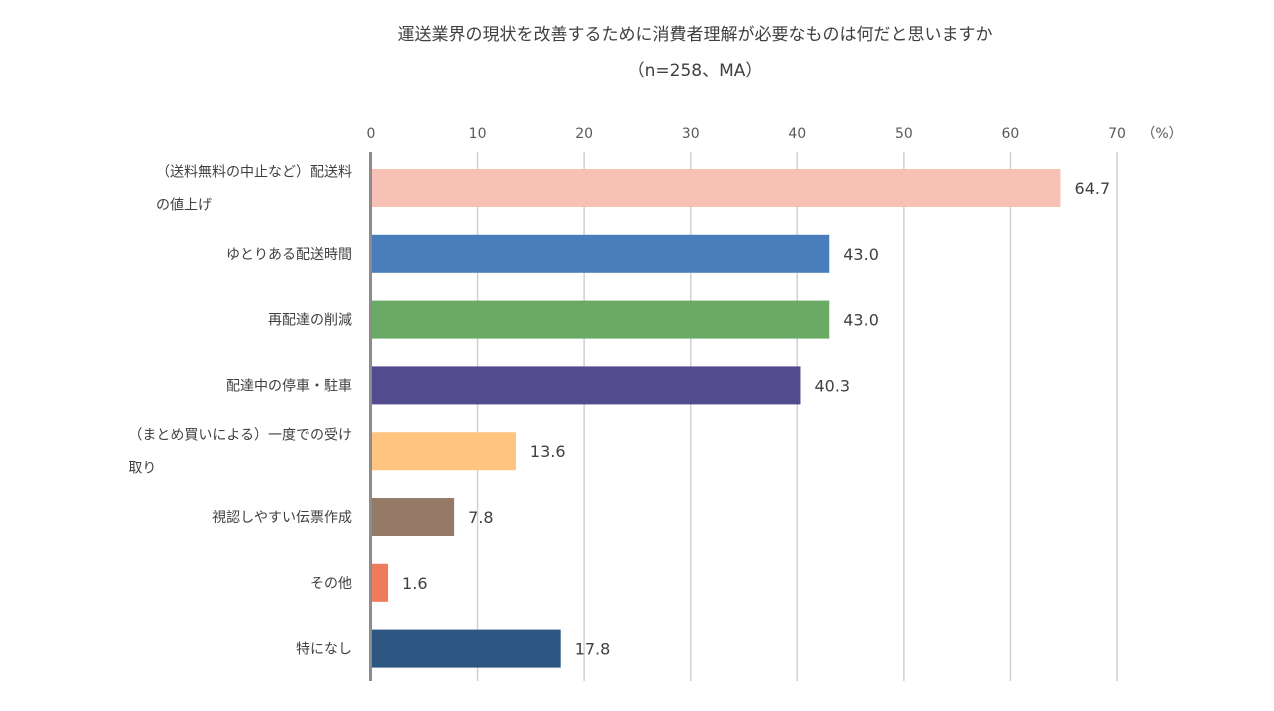 This screenshot has height=711, width=1274. I want to click on category-label: （送料無料の中止など）配送料の値上げ, so click(254, 189).